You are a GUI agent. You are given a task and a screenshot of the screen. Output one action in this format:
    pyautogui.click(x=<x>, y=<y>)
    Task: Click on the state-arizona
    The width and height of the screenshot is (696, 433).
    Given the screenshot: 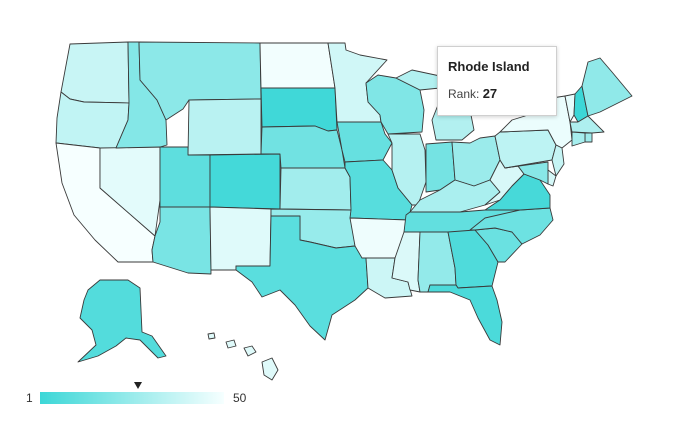 What is the action you would take?
    pyautogui.click(x=181, y=240)
    